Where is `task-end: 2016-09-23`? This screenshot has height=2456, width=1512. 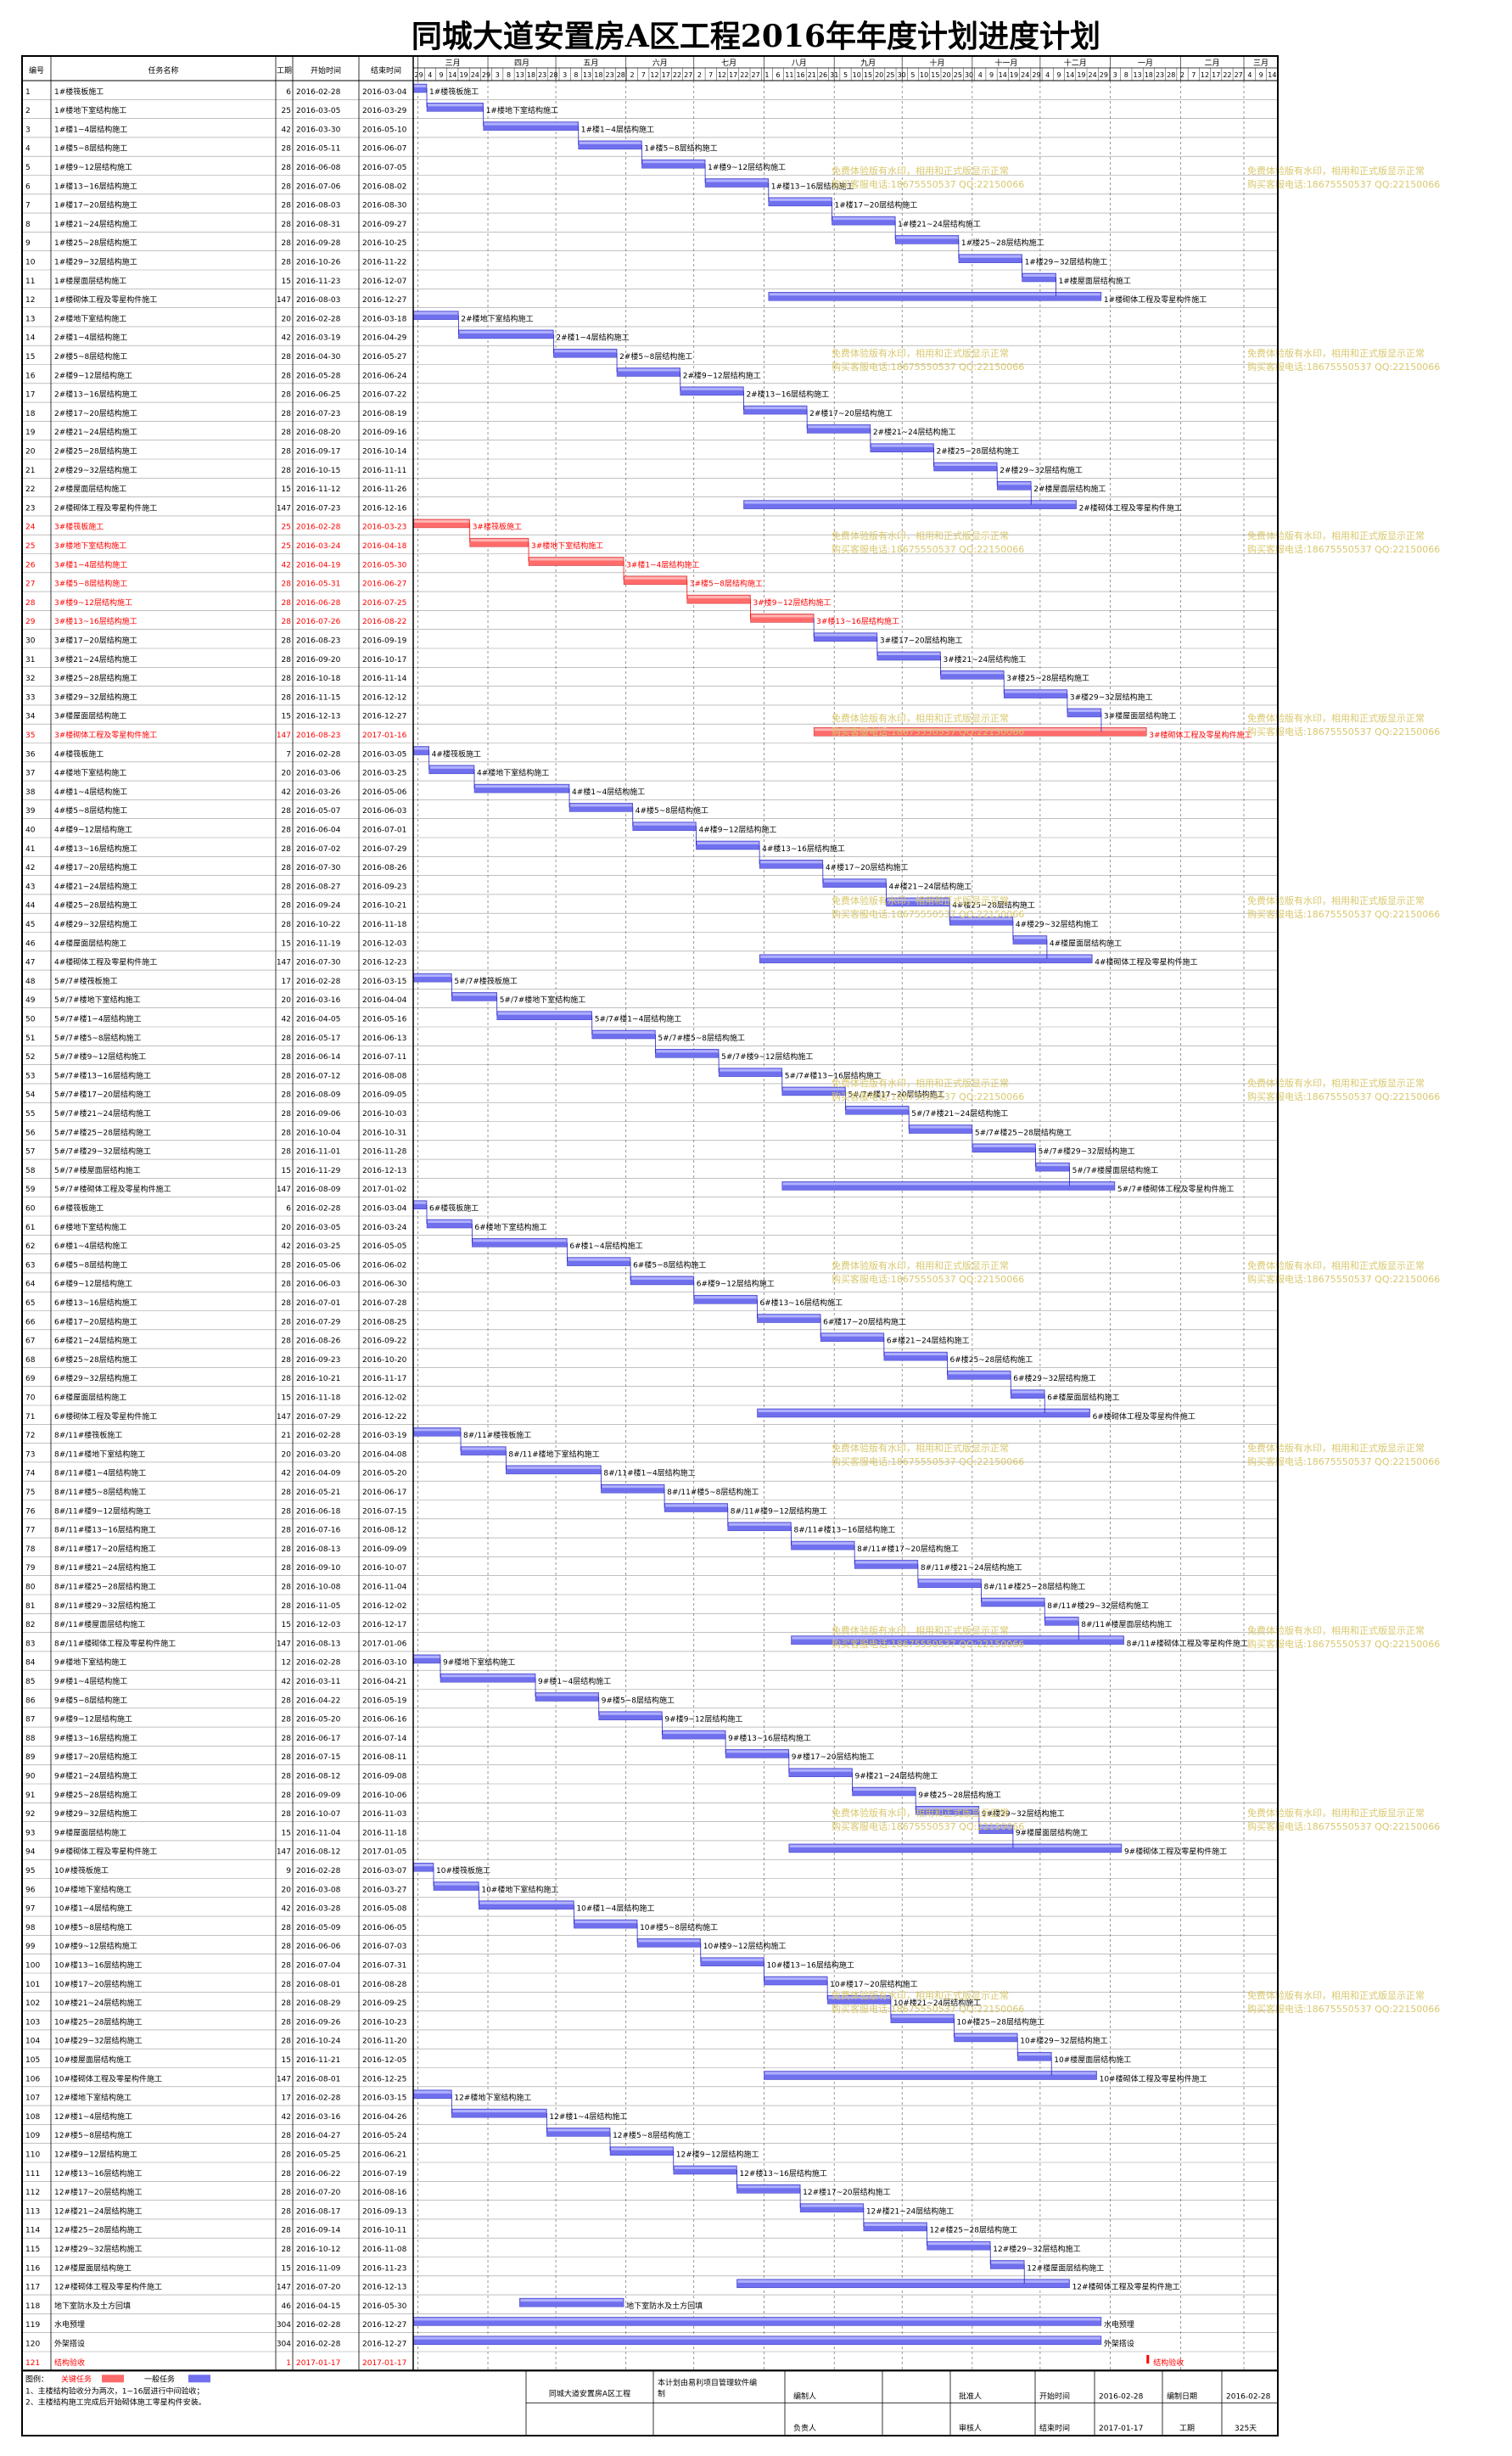 task-end: 2016-09-23 is located at coordinates (384, 887).